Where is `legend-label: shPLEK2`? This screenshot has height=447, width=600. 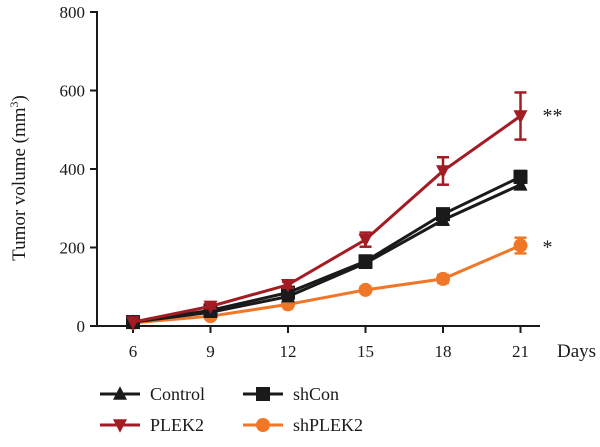 legend-label: shPLEK2 is located at coordinates (328, 425).